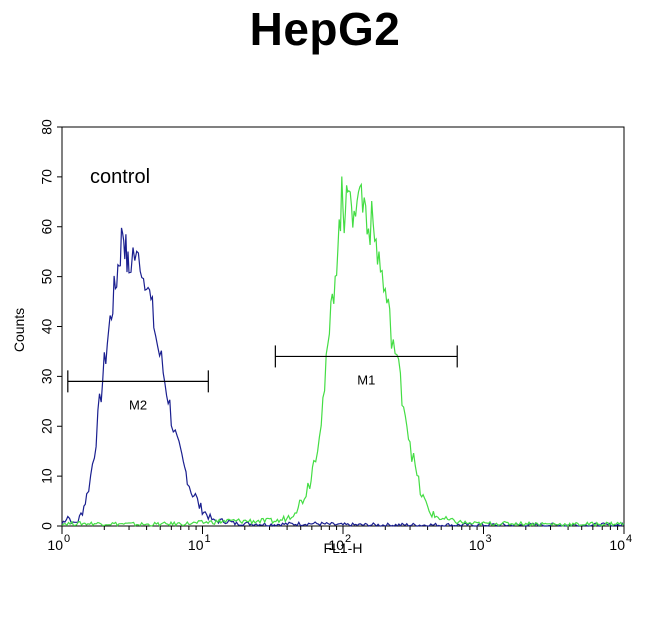 The width and height of the screenshot is (650, 642). I want to click on x-tick-exponent: 2, so click(348, 539).